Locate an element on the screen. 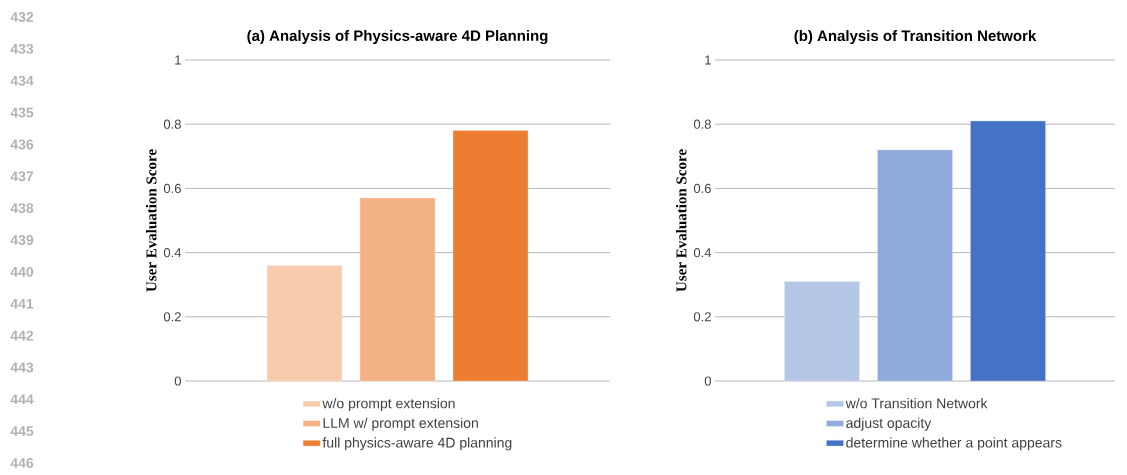 The height and width of the screenshot is (475, 1127). legend-label: LLM w/ prompt extension is located at coordinates (400, 424).